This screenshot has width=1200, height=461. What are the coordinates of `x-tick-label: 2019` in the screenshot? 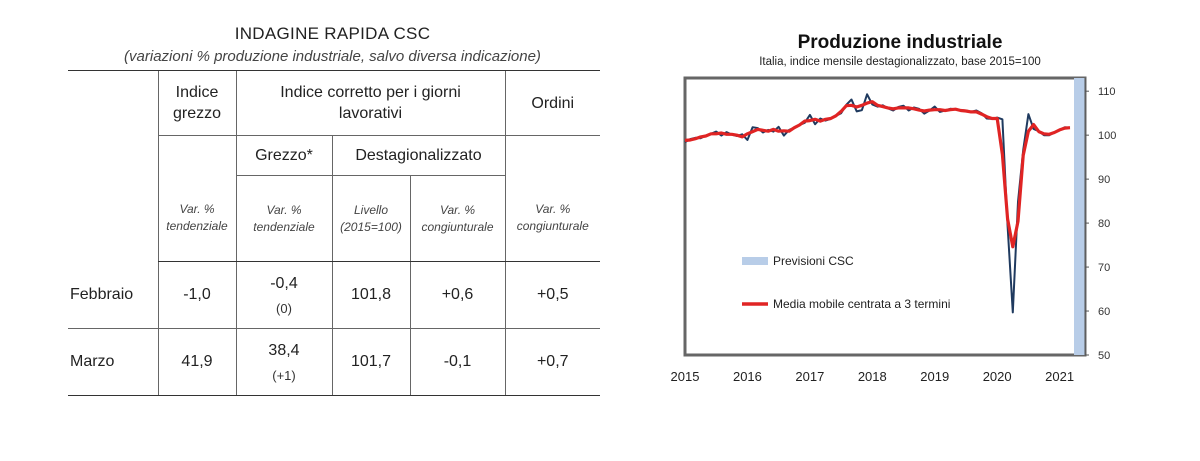 It's located at (934, 376).